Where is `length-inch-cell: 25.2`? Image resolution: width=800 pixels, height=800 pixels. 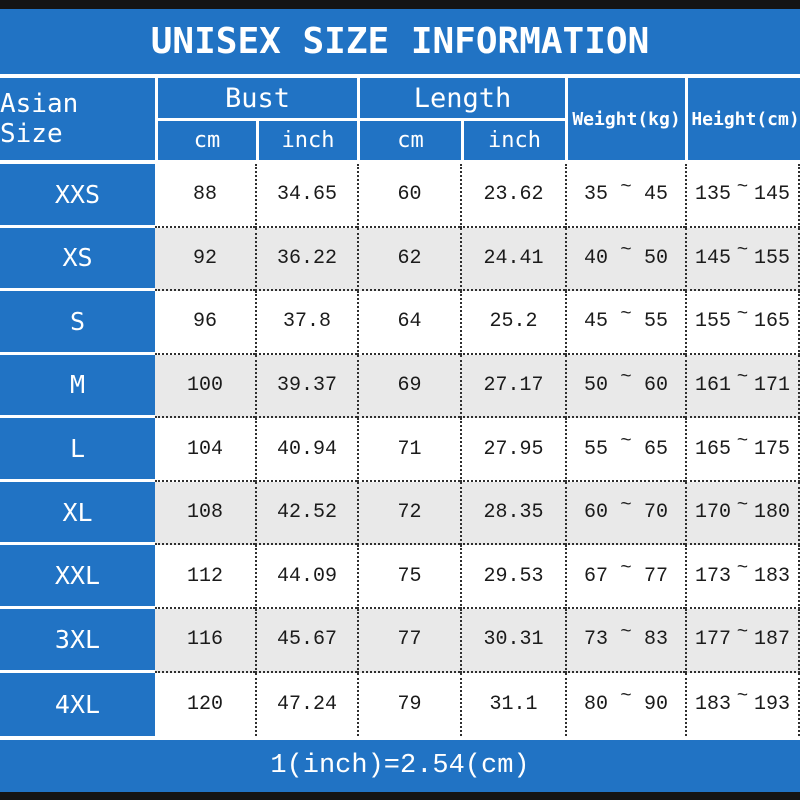
length-inch-cell: 25.2 is located at coordinates (512, 323).